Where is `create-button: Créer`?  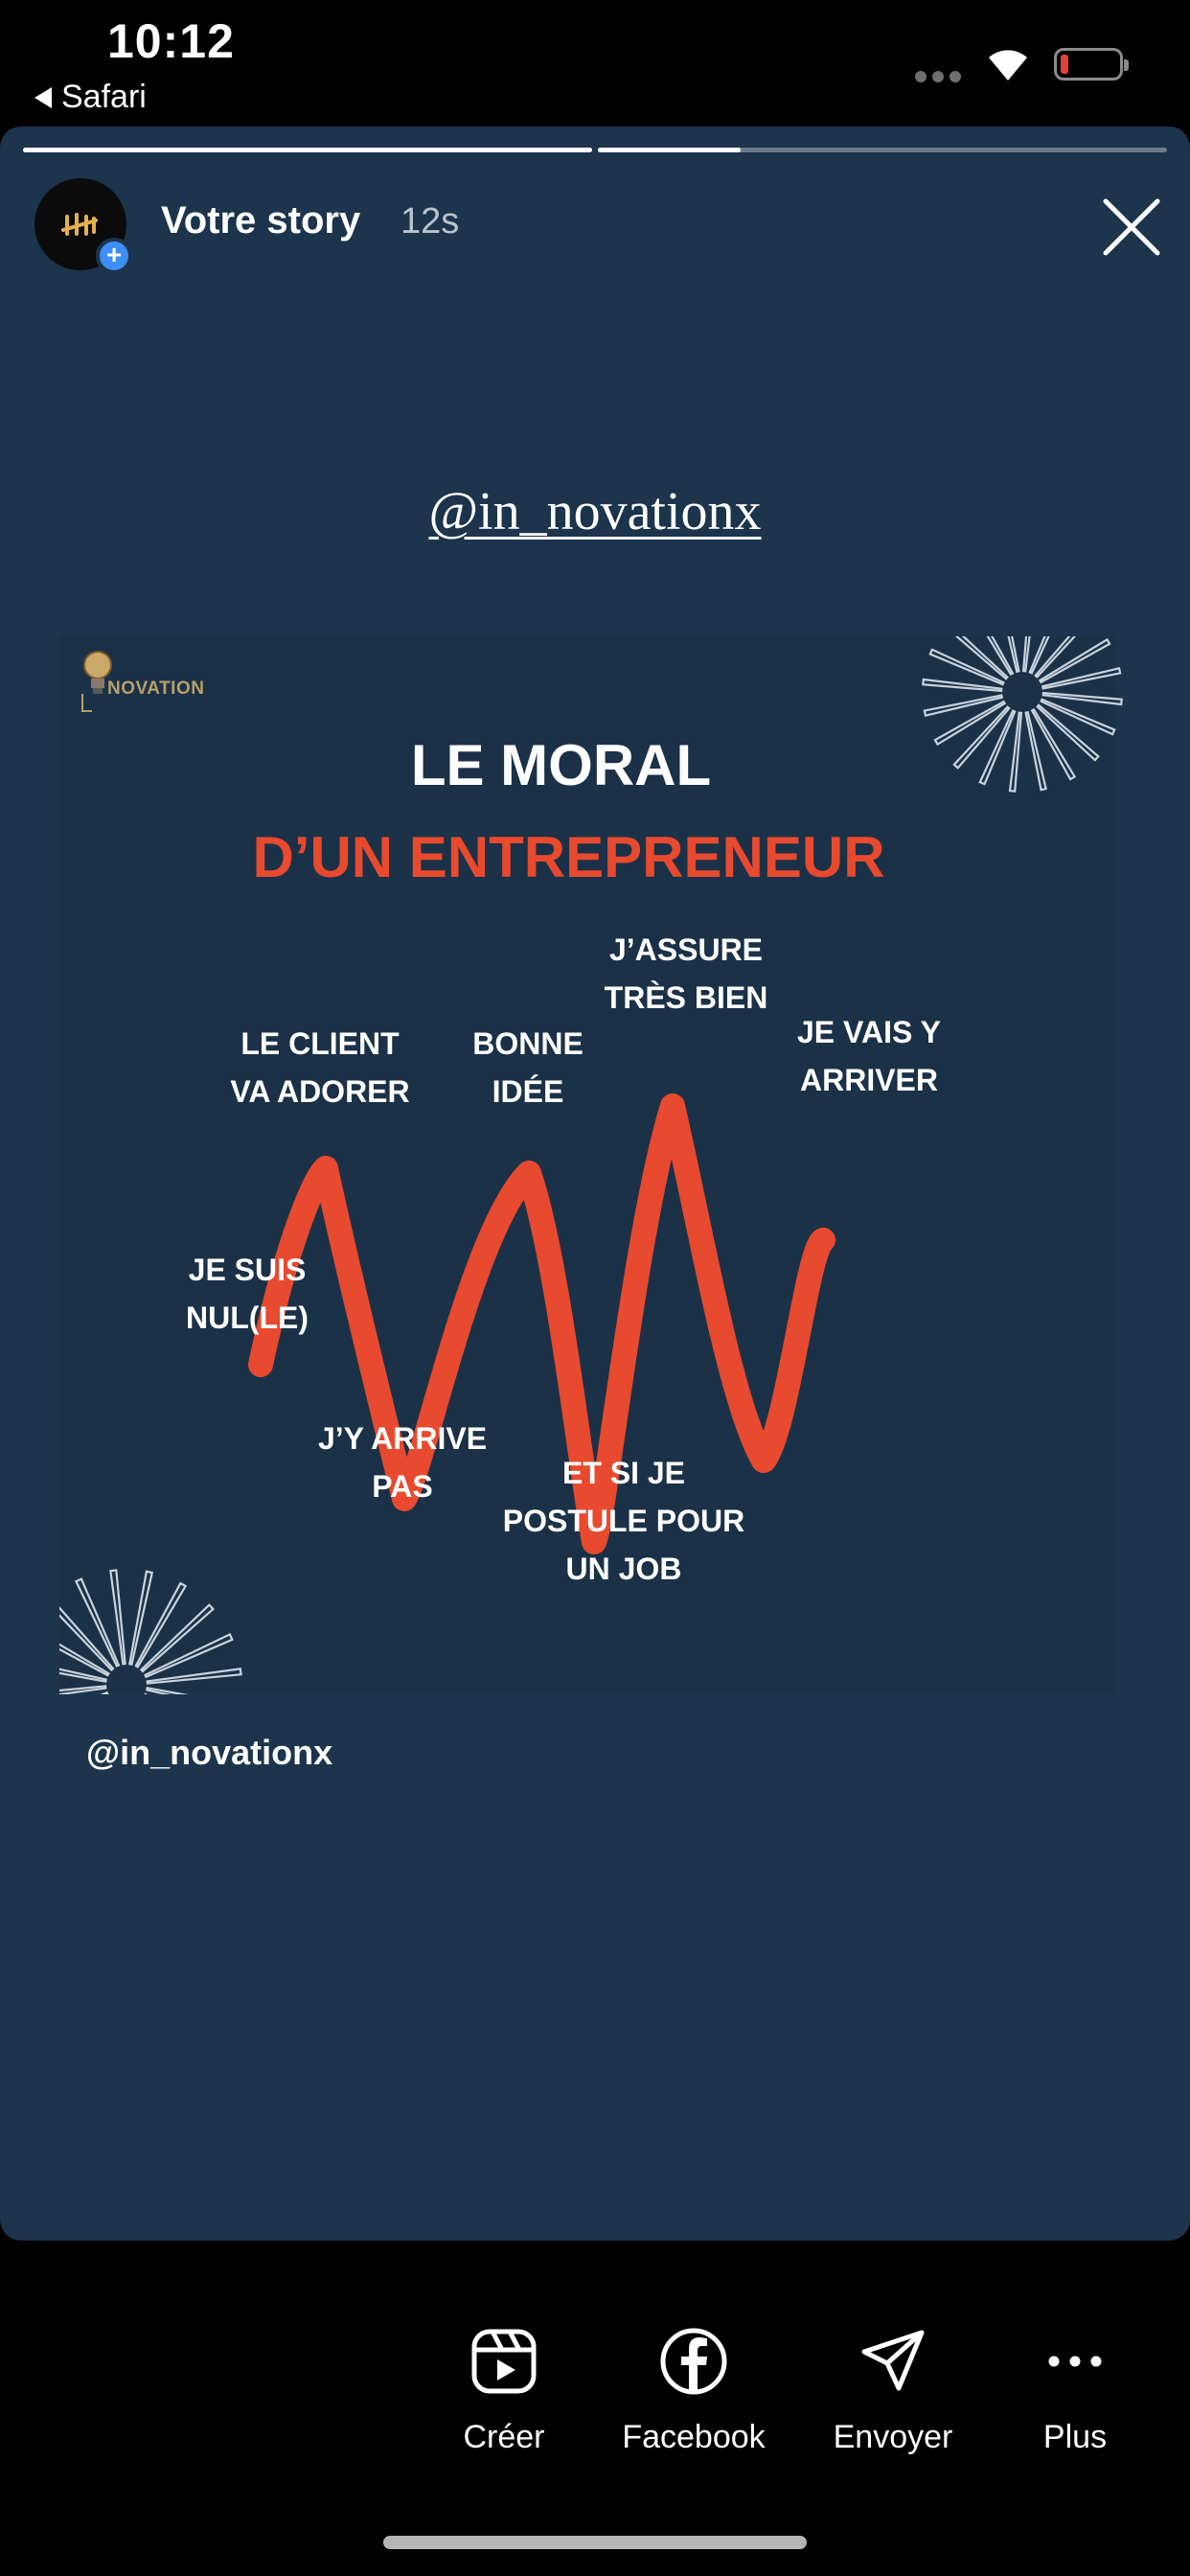
create-button: Créer is located at coordinates (504, 2391).